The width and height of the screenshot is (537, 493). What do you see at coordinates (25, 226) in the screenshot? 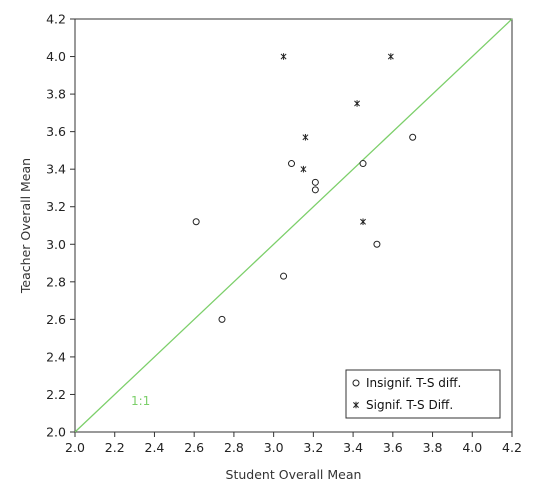
I see `y-axis-title: Teacher Overall Mean` at bounding box center [25, 226].